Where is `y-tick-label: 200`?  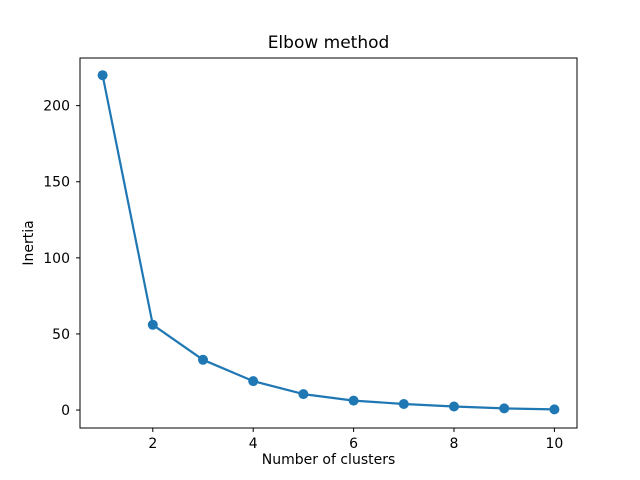 y-tick-label: 200 is located at coordinates (56, 107).